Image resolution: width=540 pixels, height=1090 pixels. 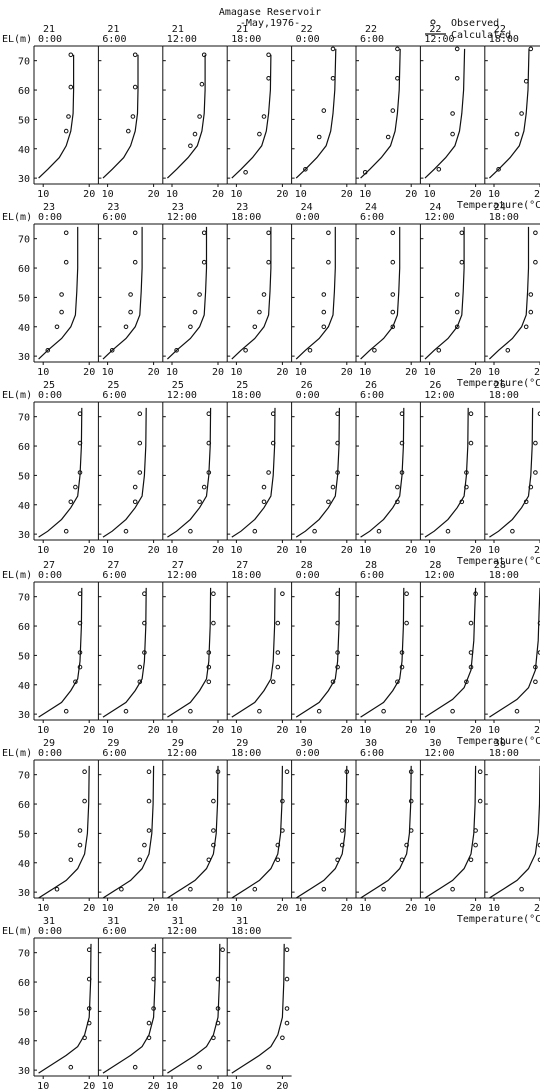 What do you see at coordinates (308, 575) in the screenshot?
I see `panel-time-label: 0:00` at bounding box center [308, 575].